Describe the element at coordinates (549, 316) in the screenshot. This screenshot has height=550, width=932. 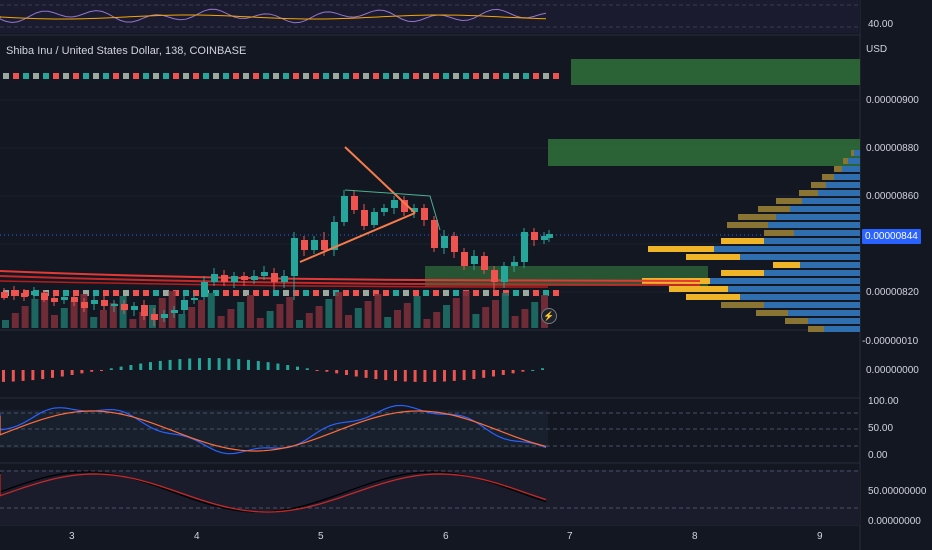
I see `bolt-icon: ⚡` at that location.